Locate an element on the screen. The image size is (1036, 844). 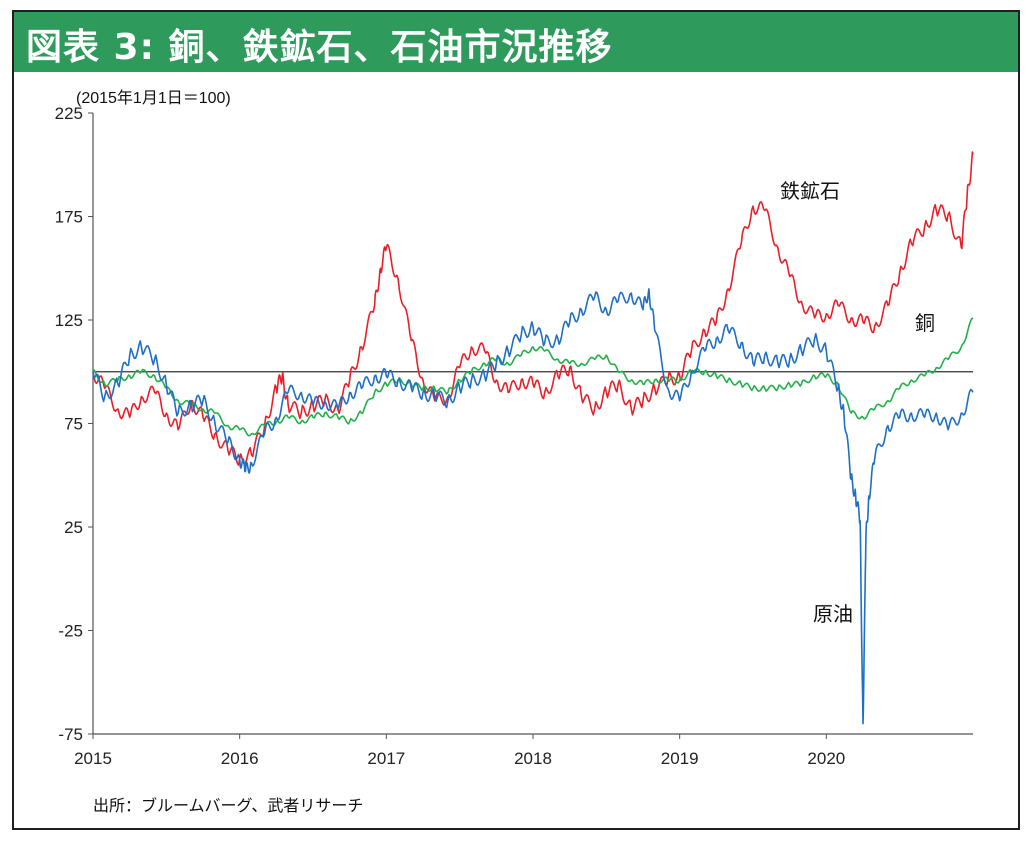
y-tick-label: 75 is located at coordinates (73, 424).